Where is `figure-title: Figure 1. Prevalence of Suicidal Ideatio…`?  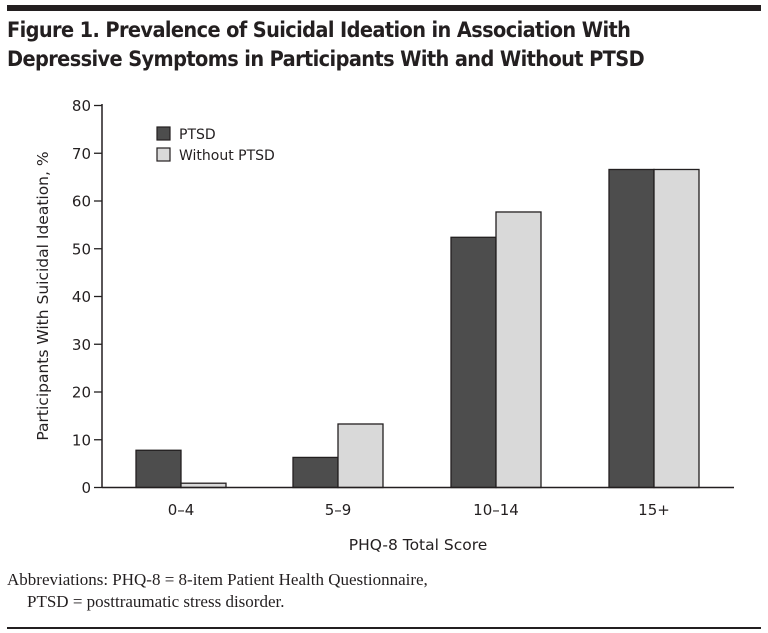 figure-title: Figure 1. Prevalence of Suicidal Ideatio… is located at coordinates (387, 45).